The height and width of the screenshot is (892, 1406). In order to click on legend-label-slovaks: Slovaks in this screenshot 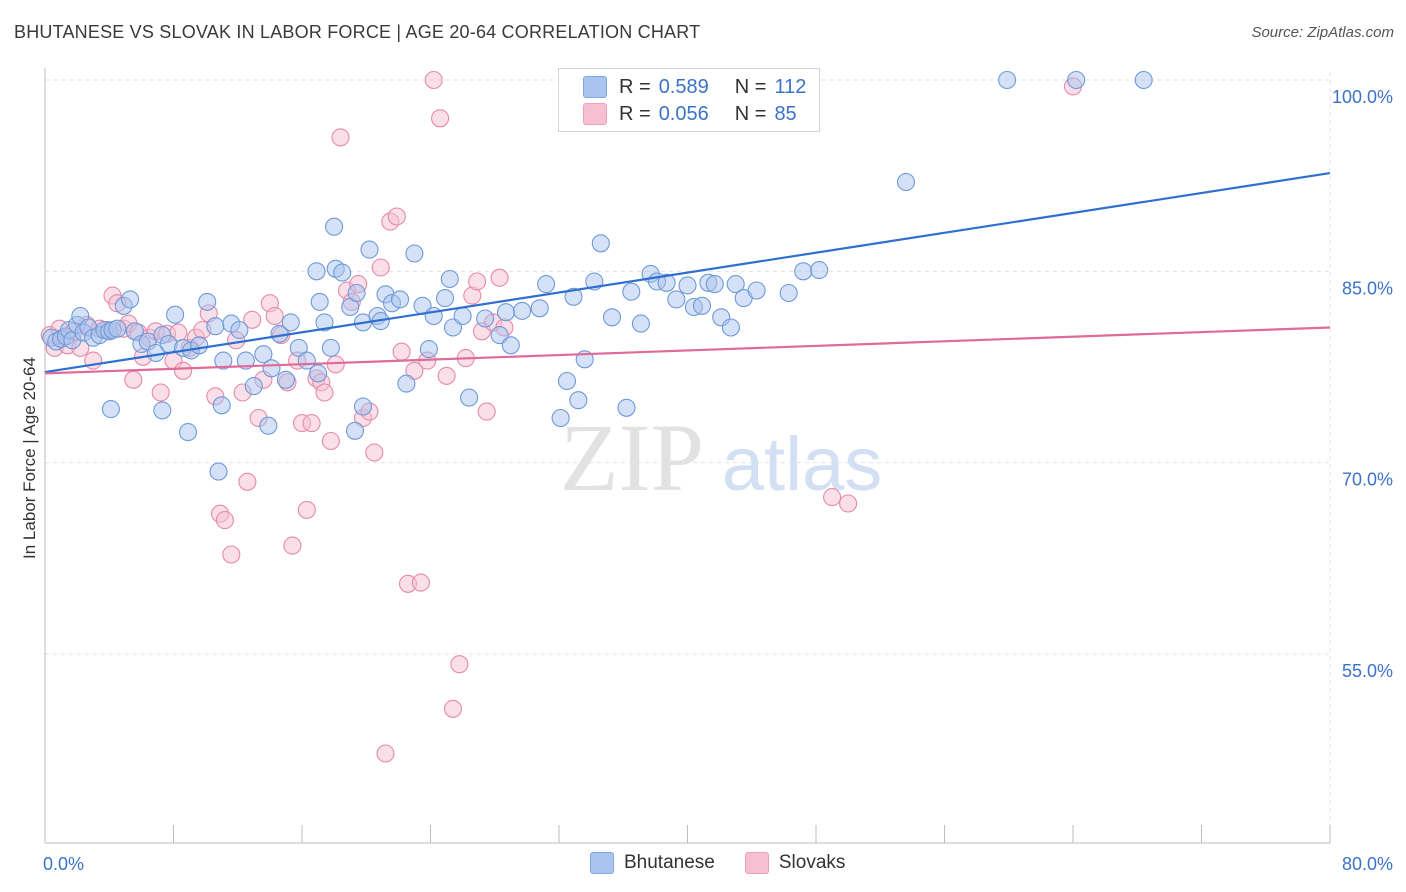, I will do `click(812, 862)`.